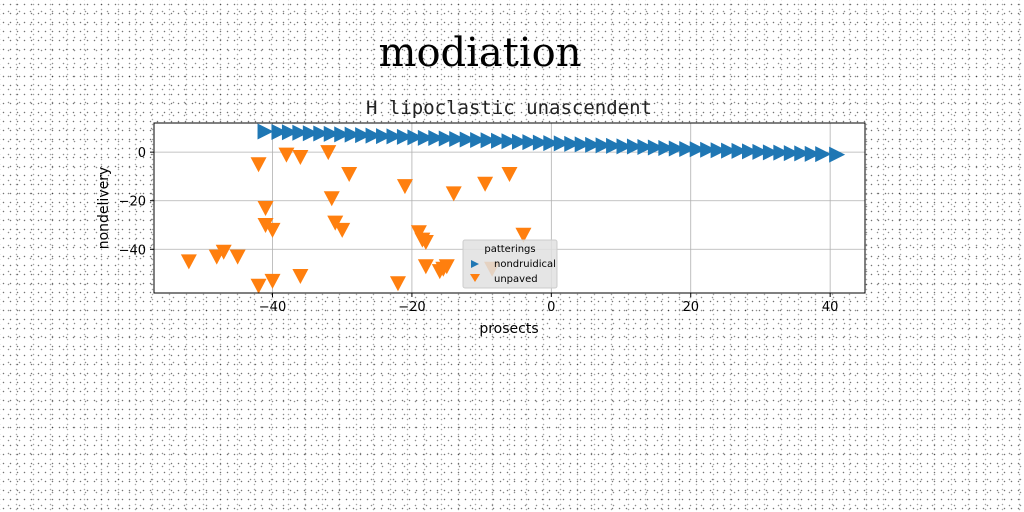 Image resolution: width=1024 pixels, height=512 pixels. What do you see at coordinates (104, 208) in the screenshot?
I see `y-axis-label: nondelivery` at bounding box center [104, 208].